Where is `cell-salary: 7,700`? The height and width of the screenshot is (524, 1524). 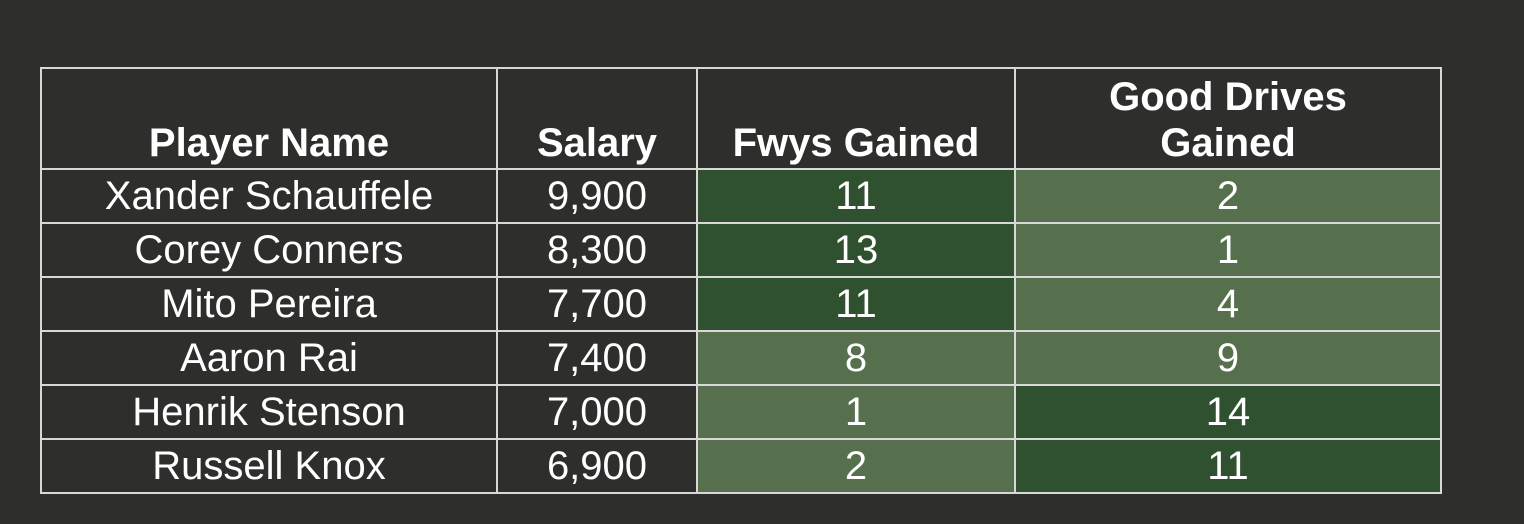
cell-salary: 7,700 is located at coordinates (597, 304).